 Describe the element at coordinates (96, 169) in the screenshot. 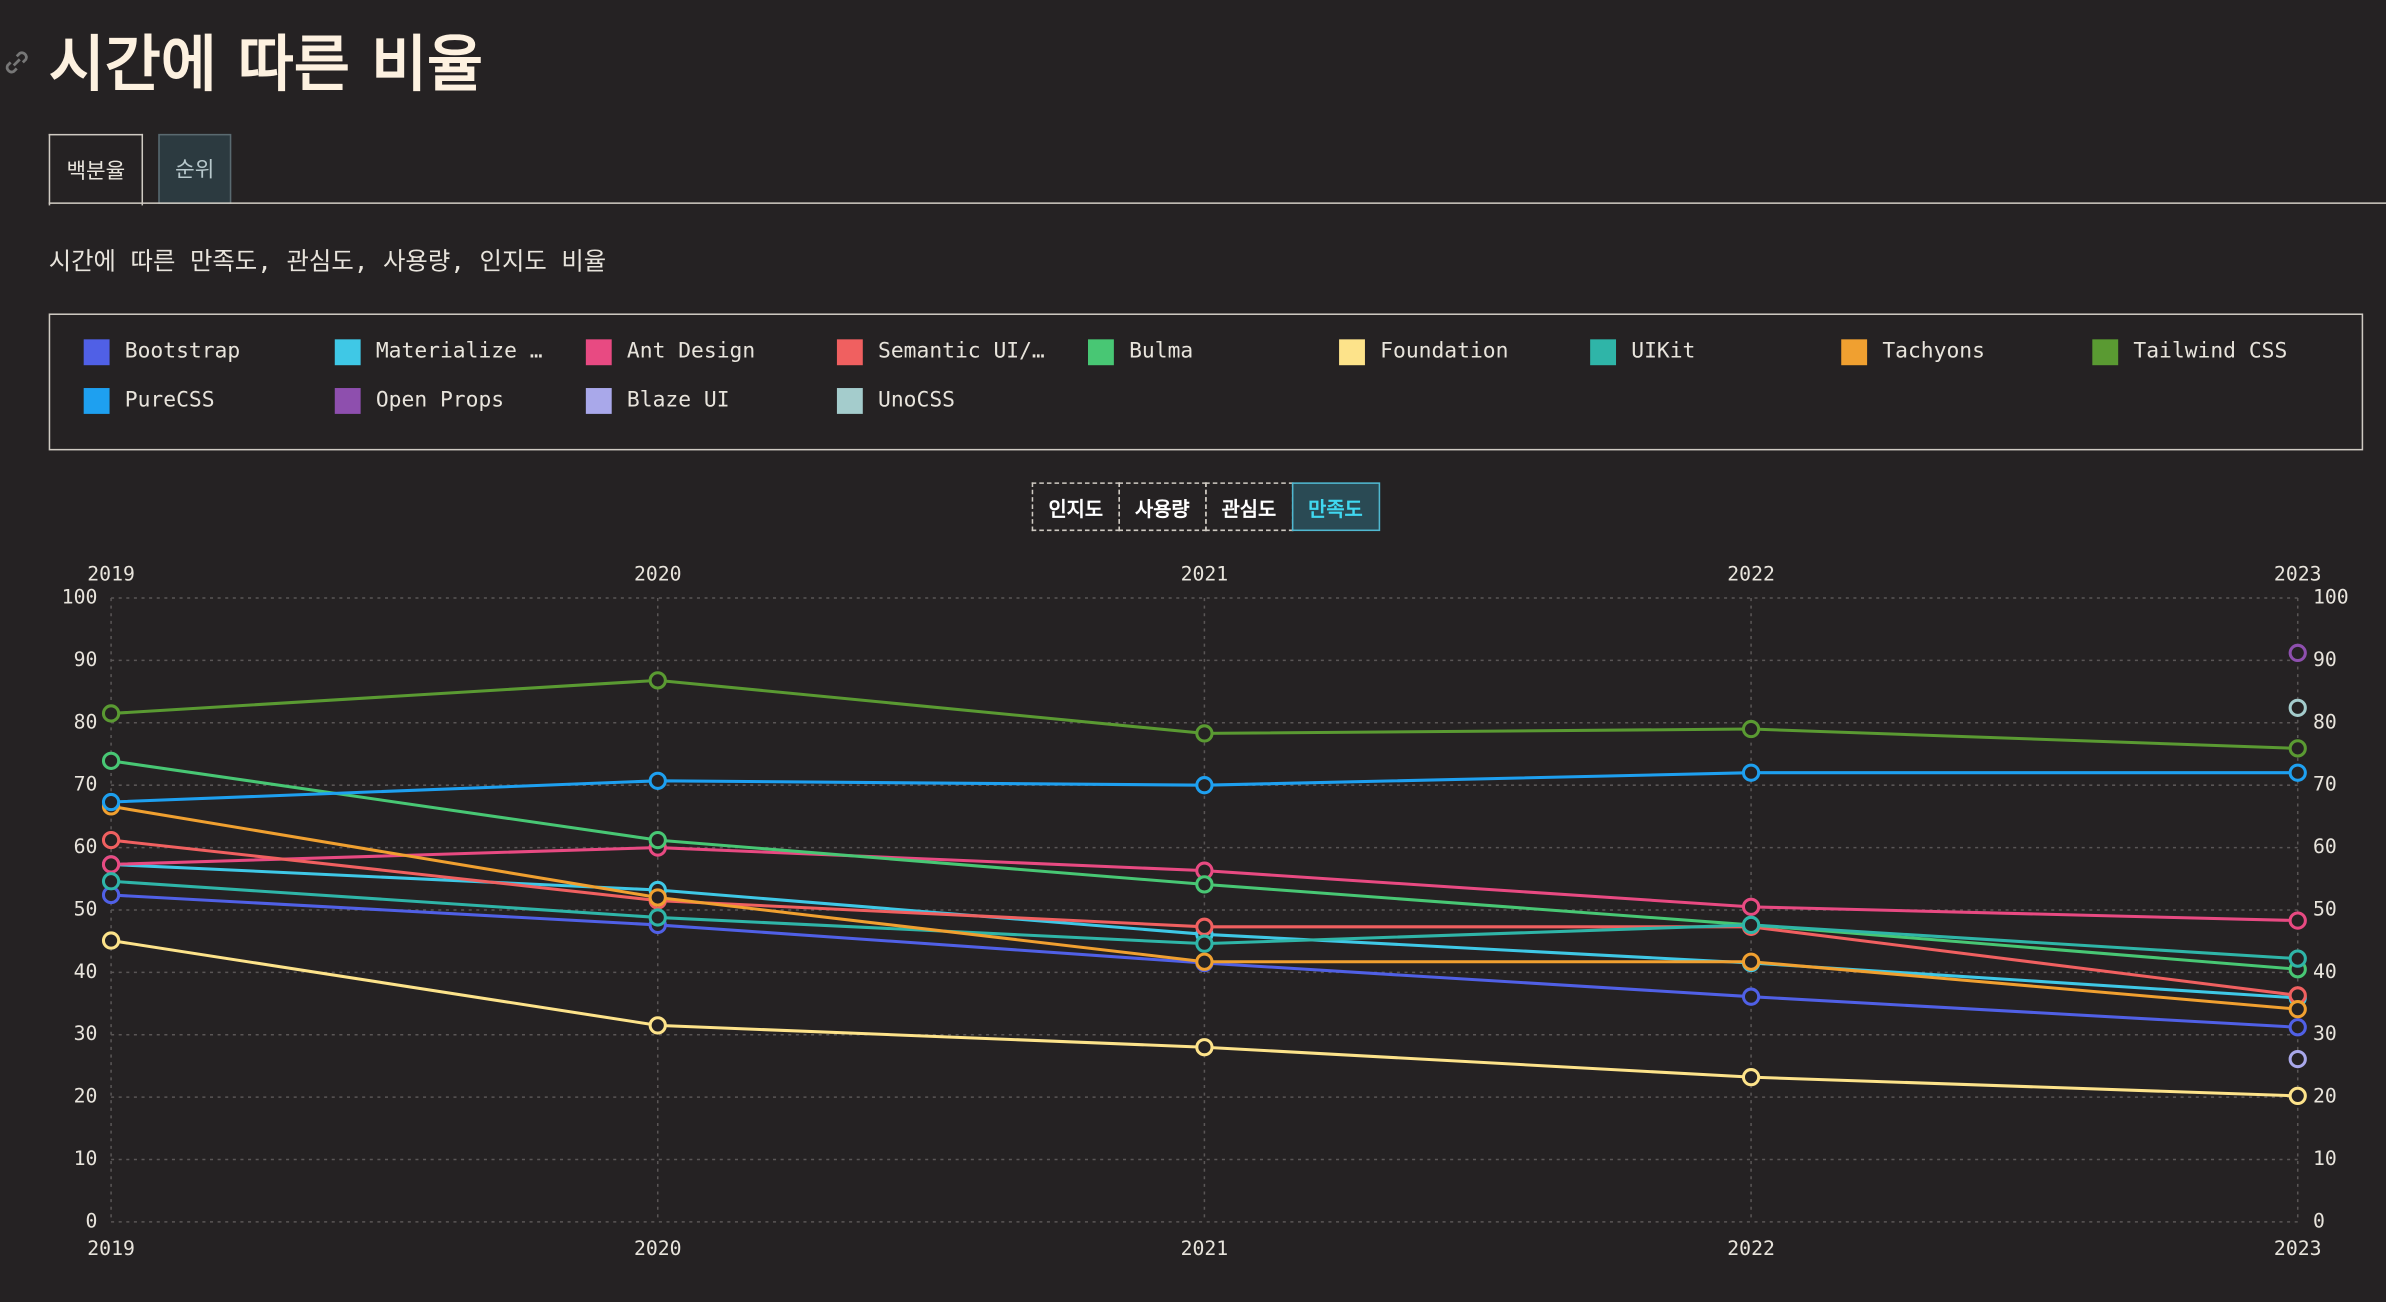

I see `tab: 백분율` at that location.